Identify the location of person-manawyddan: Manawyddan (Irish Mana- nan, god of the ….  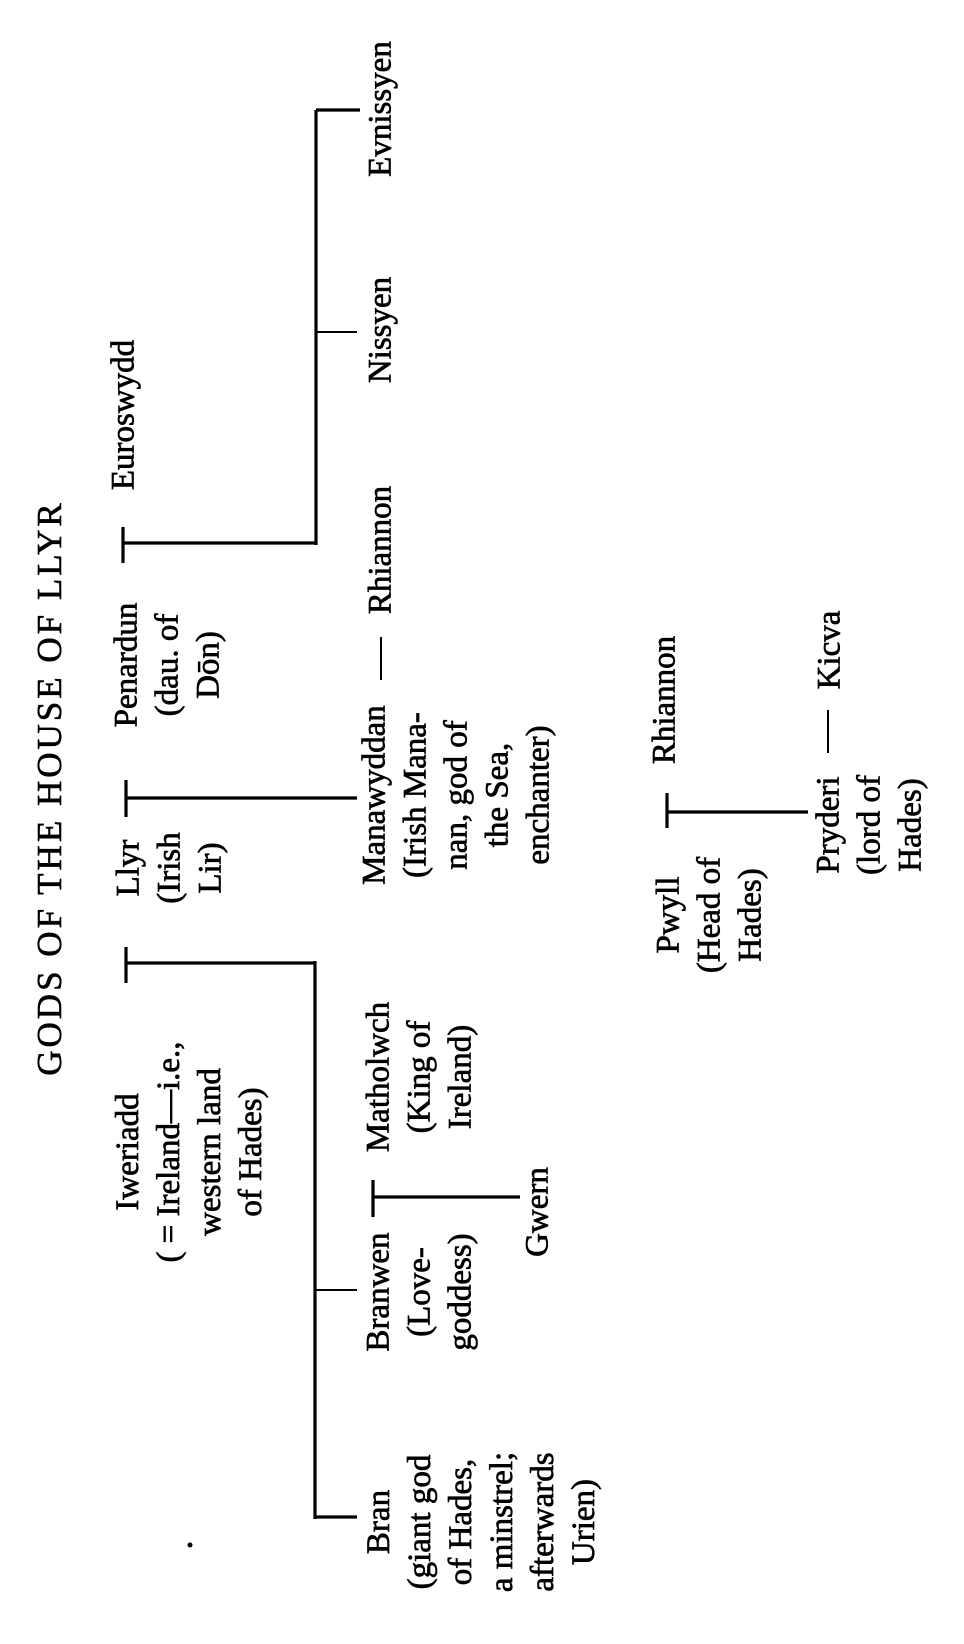
(457, 795).